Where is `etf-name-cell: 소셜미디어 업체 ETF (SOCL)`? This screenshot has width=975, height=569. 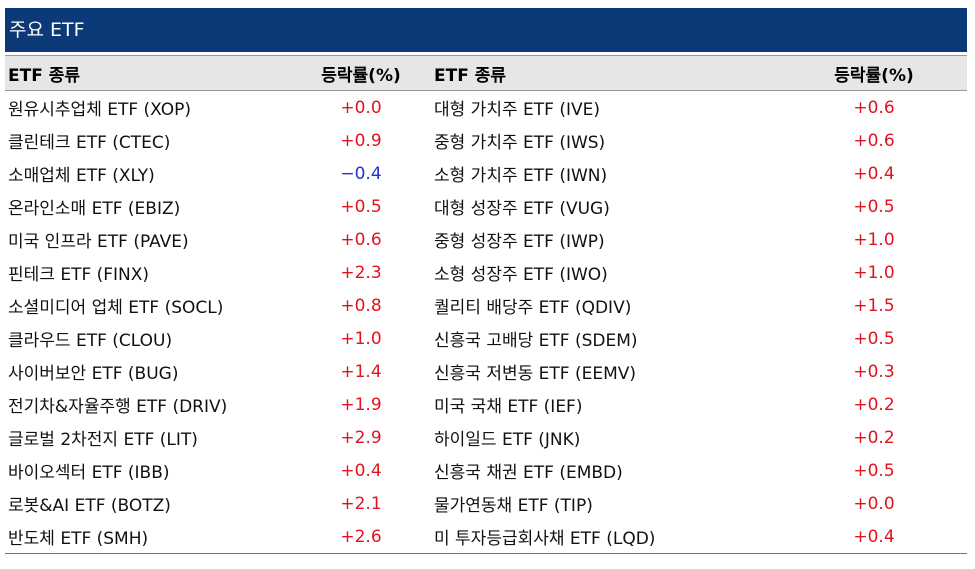
etf-name-cell: 소셜미디어 업체 ETF (SOCL) is located at coordinates (116, 308).